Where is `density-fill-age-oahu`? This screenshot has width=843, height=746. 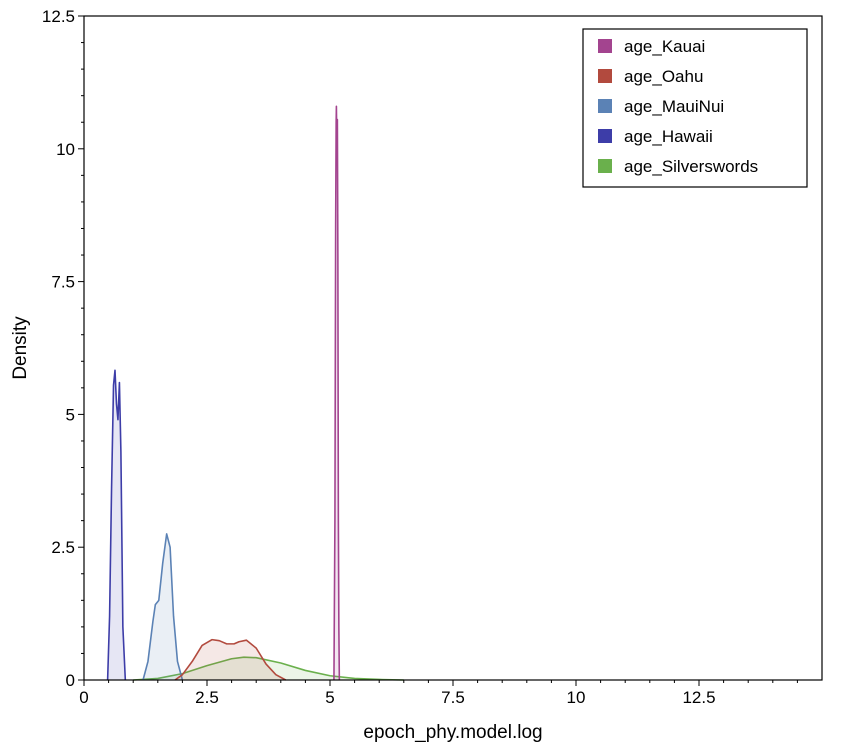 density-fill-age-oahu is located at coordinates (230, 659).